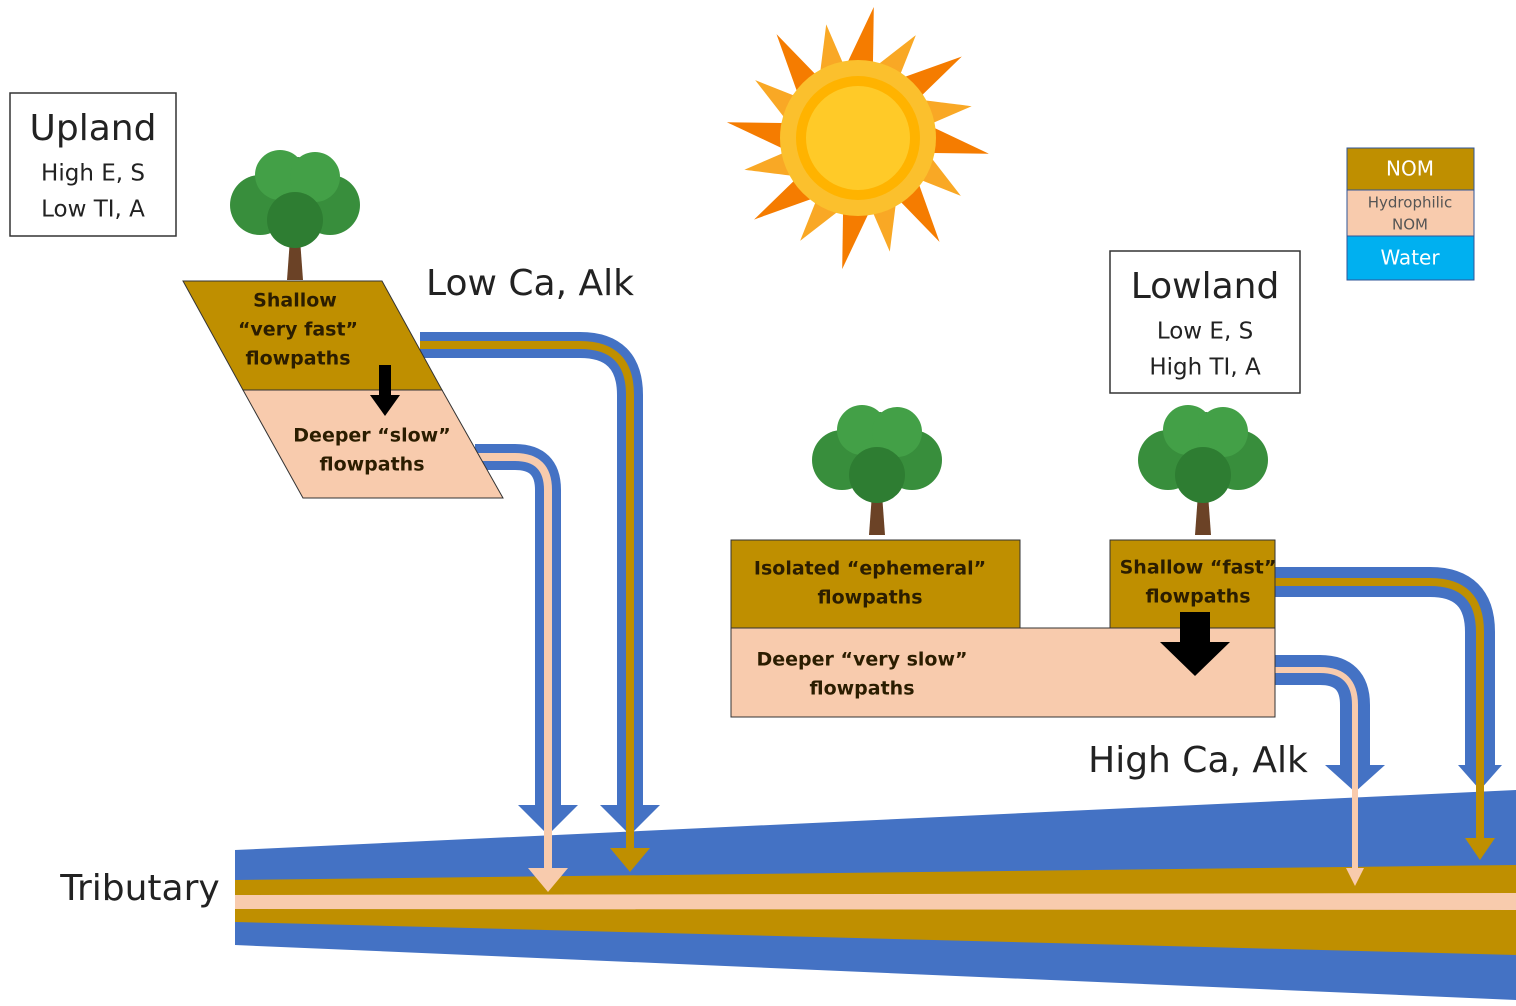  What do you see at coordinates (1410, 258) in the screenshot?
I see `legend-label: Water` at bounding box center [1410, 258].